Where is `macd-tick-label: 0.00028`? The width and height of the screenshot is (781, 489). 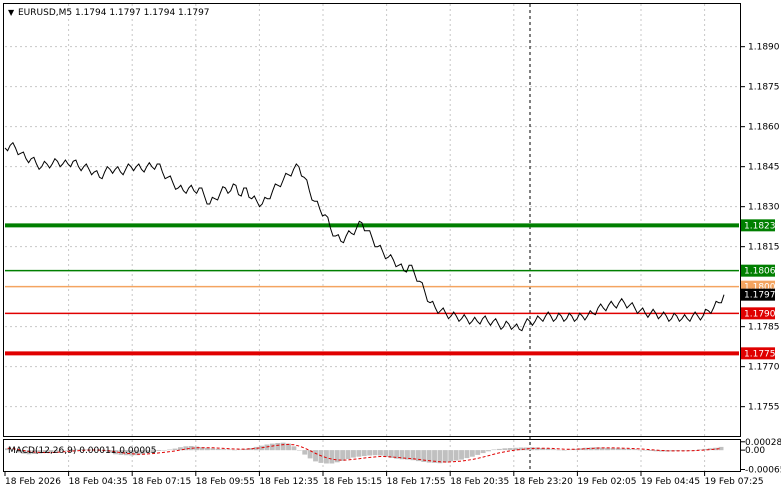 macd-tick-label: 0.00028 is located at coordinates (763, 443).